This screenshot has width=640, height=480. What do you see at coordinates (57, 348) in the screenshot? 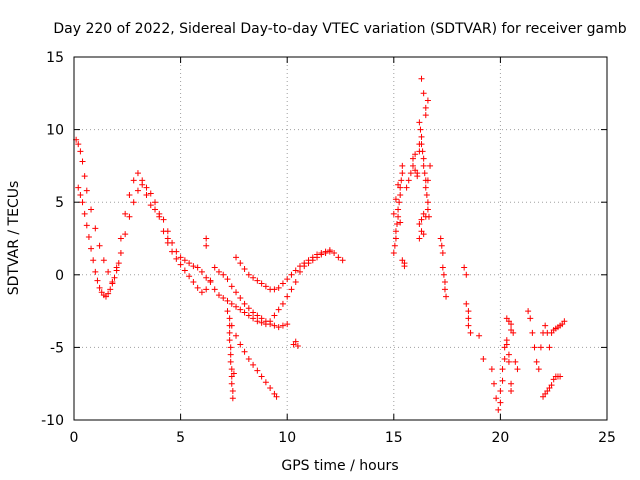
I see `y-tick-label: -5` at bounding box center [57, 348].